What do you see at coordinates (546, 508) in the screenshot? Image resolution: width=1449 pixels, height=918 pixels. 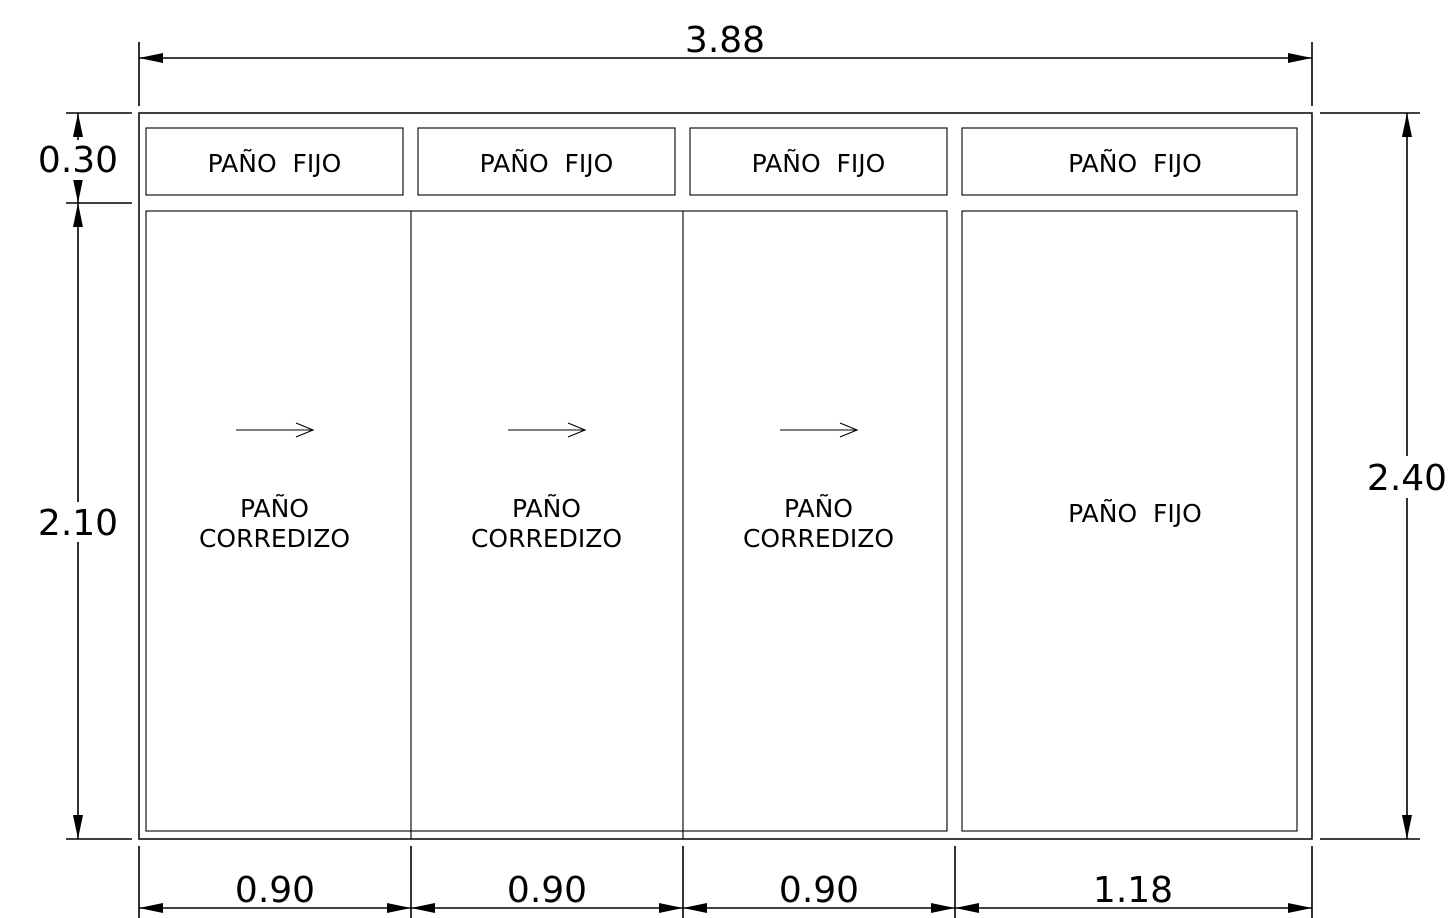 I see `sliding-panel-2-label-line1: PAÑO` at bounding box center [546, 508].